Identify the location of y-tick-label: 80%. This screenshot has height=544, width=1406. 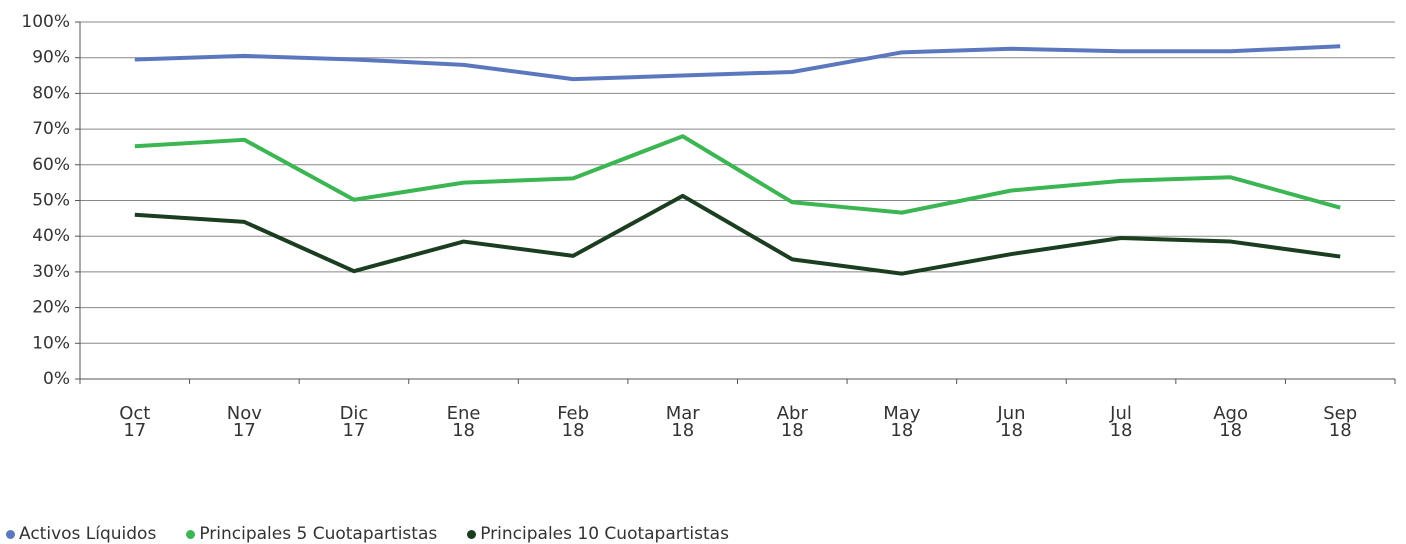
(51, 93).